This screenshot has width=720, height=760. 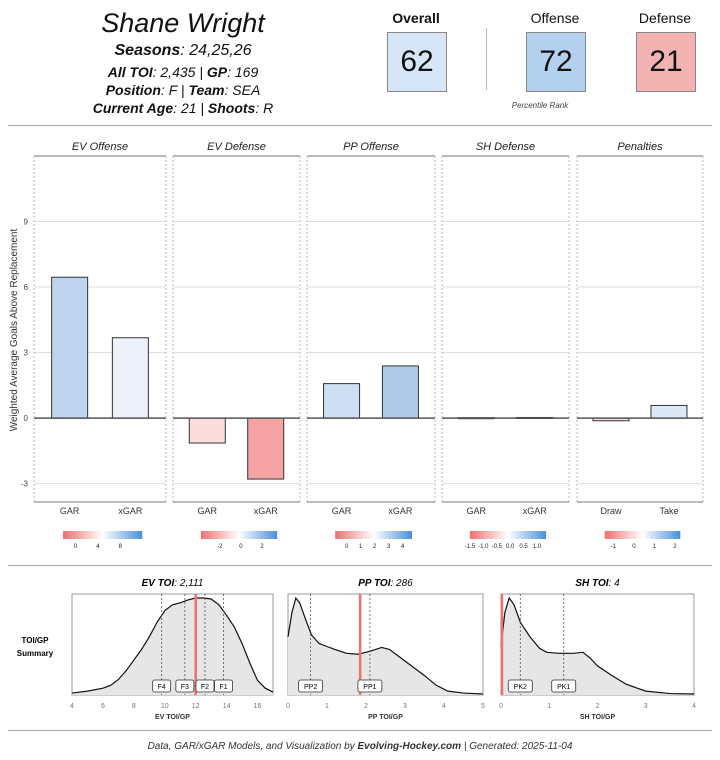 What do you see at coordinates (669, 411) in the screenshot?
I see `bar-take` at bounding box center [669, 411].